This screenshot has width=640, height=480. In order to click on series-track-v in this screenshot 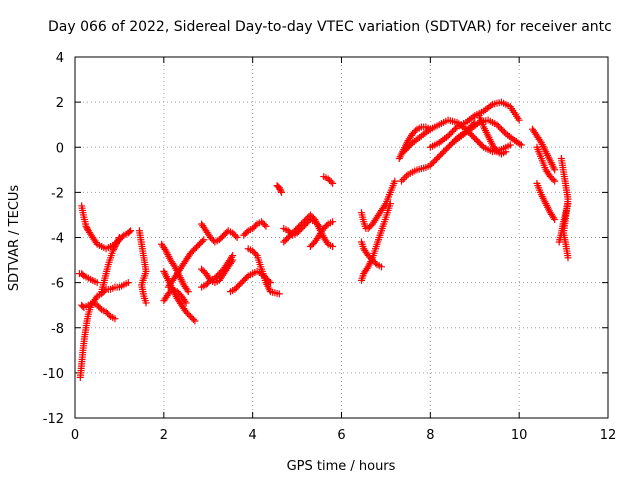, I will do `click(328, 180)`.